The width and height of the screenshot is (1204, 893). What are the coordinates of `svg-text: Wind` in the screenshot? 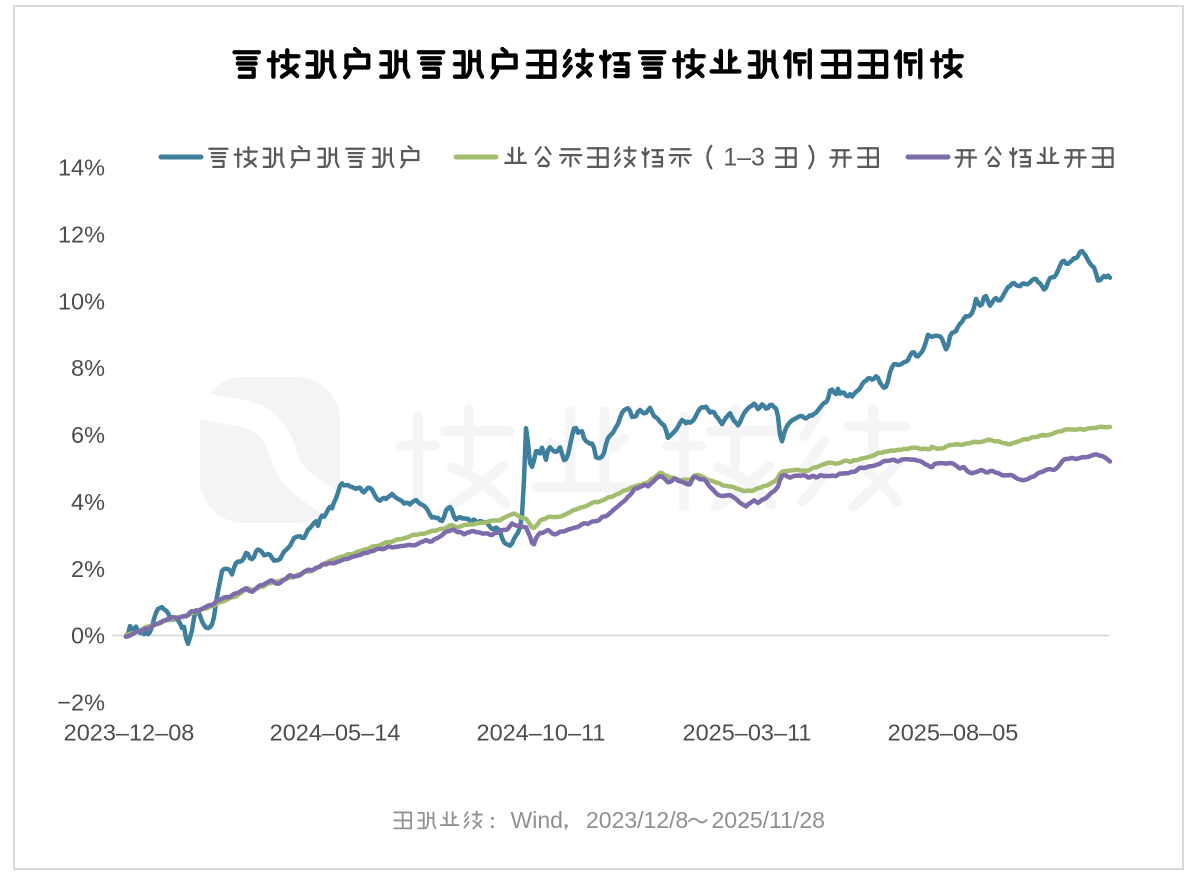 It's located at (537, 820).